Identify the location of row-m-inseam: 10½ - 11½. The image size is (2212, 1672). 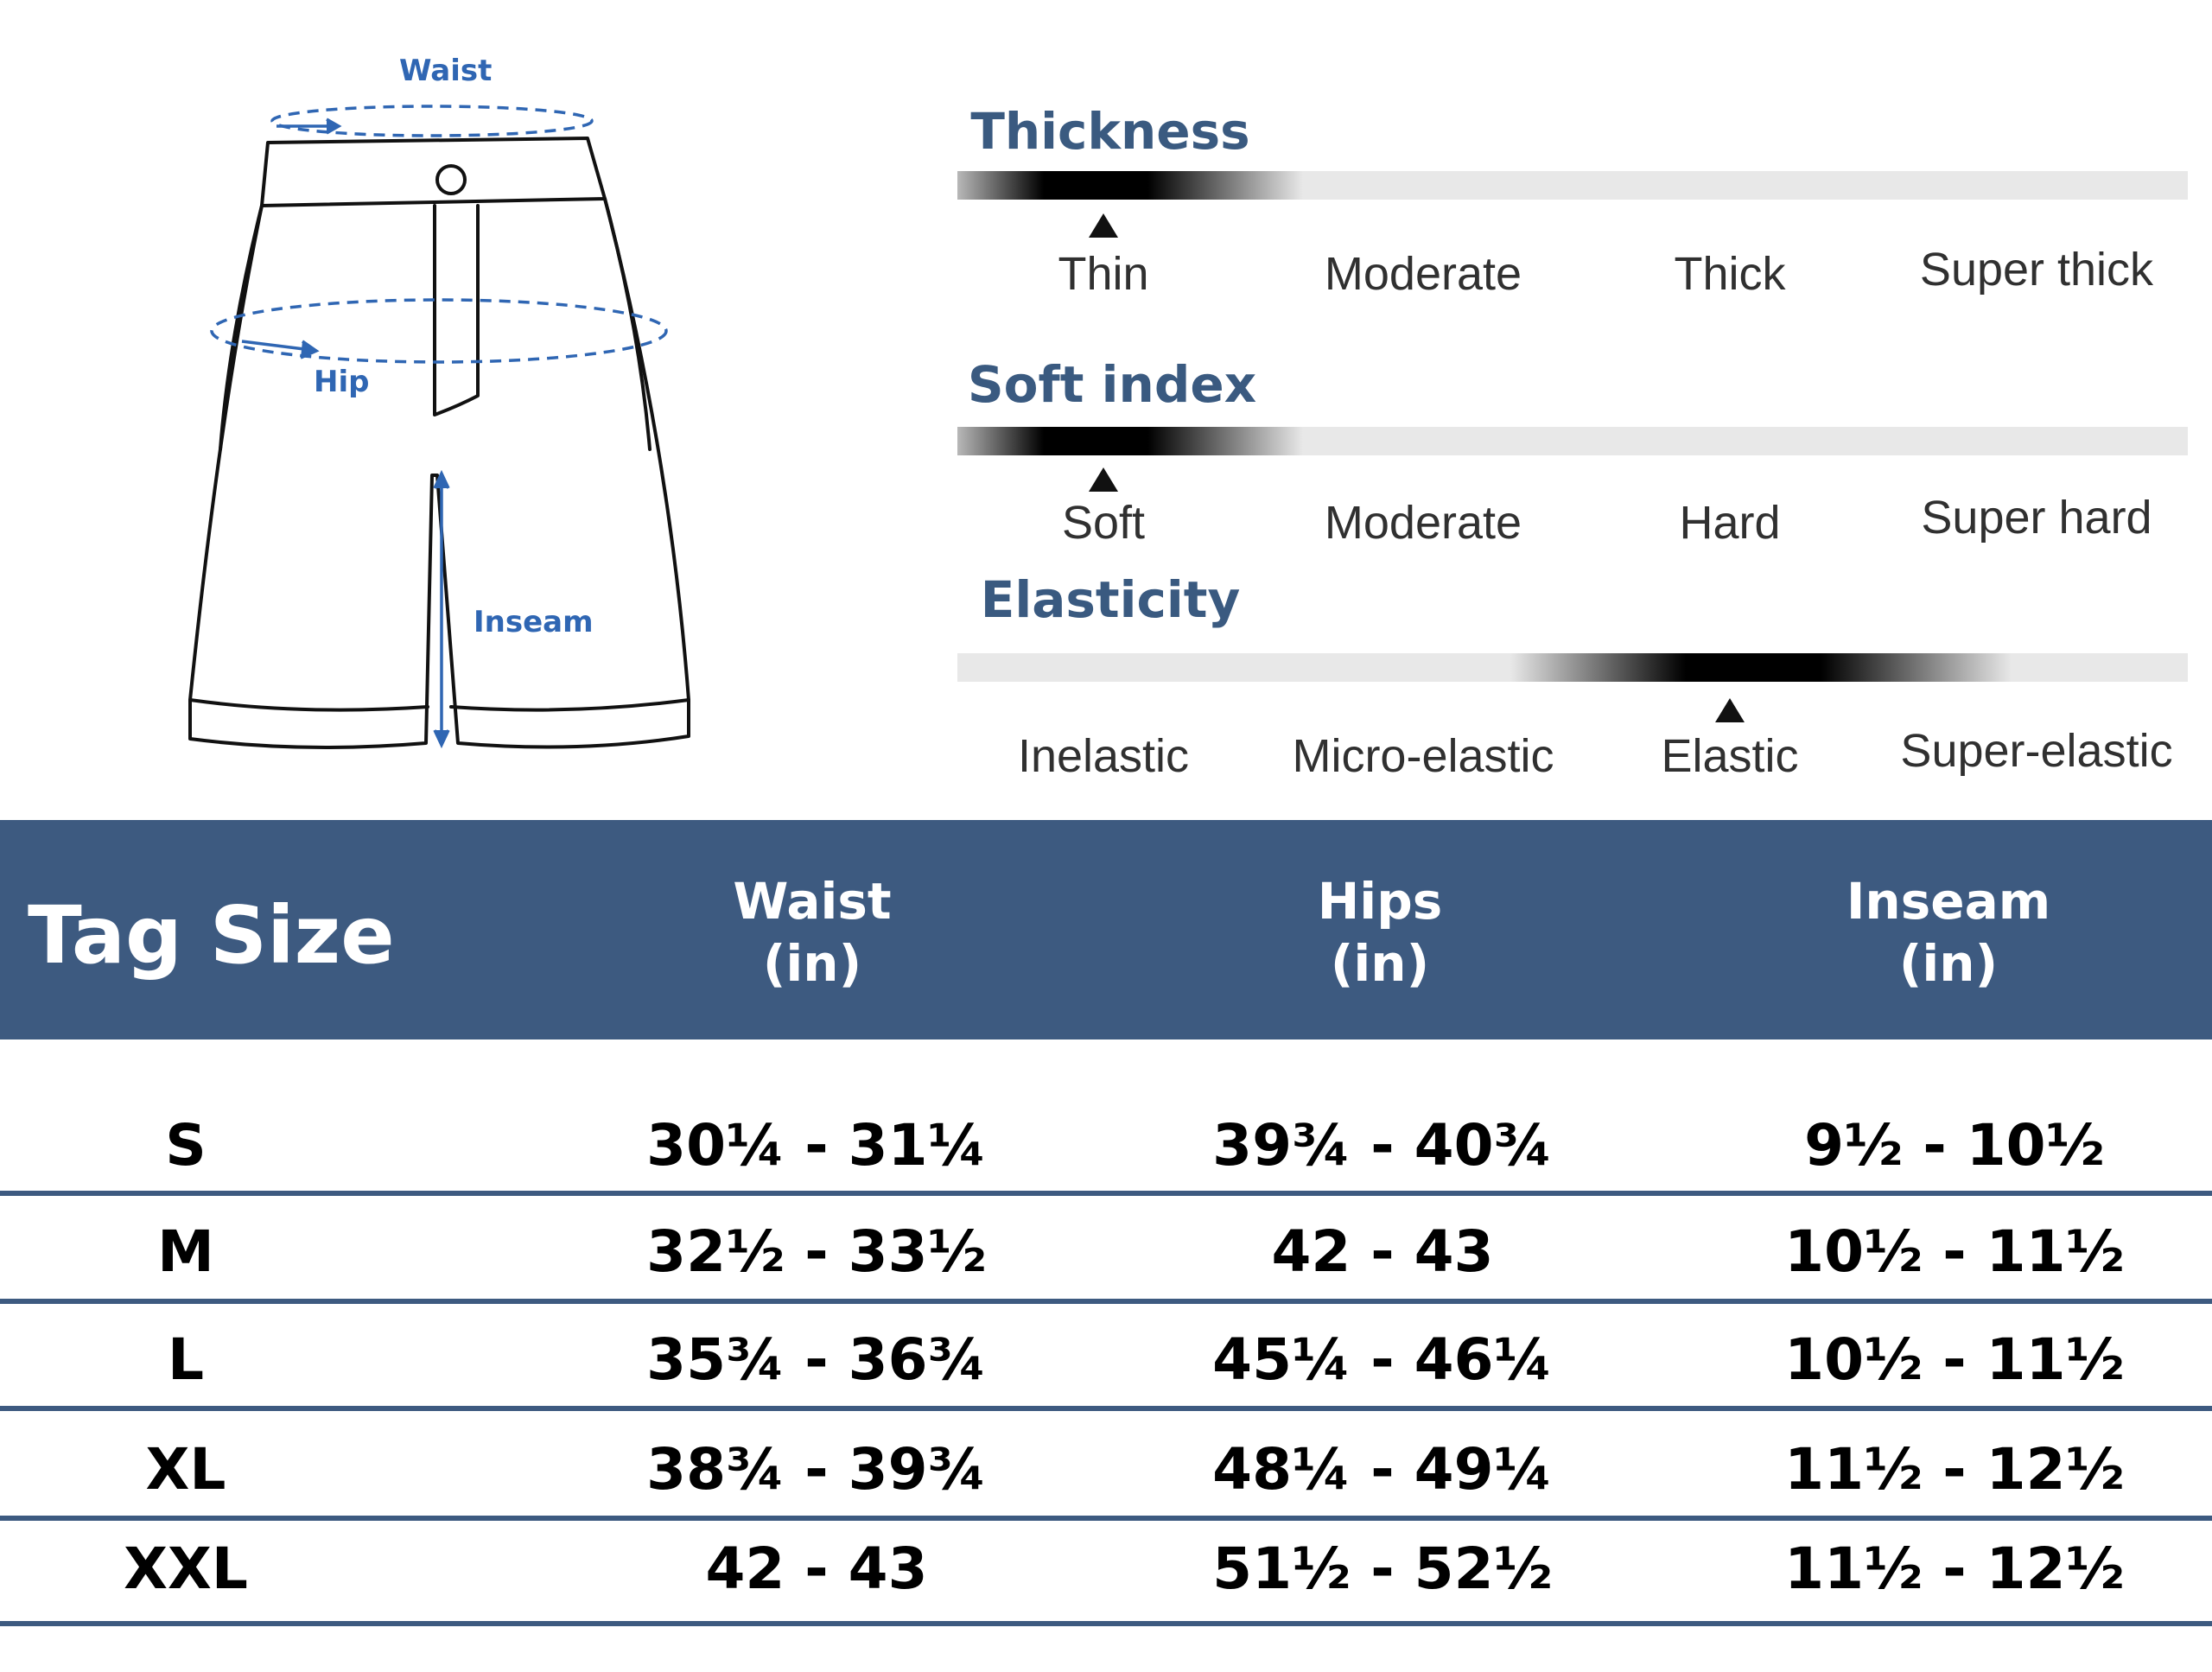
(1954, 1251).